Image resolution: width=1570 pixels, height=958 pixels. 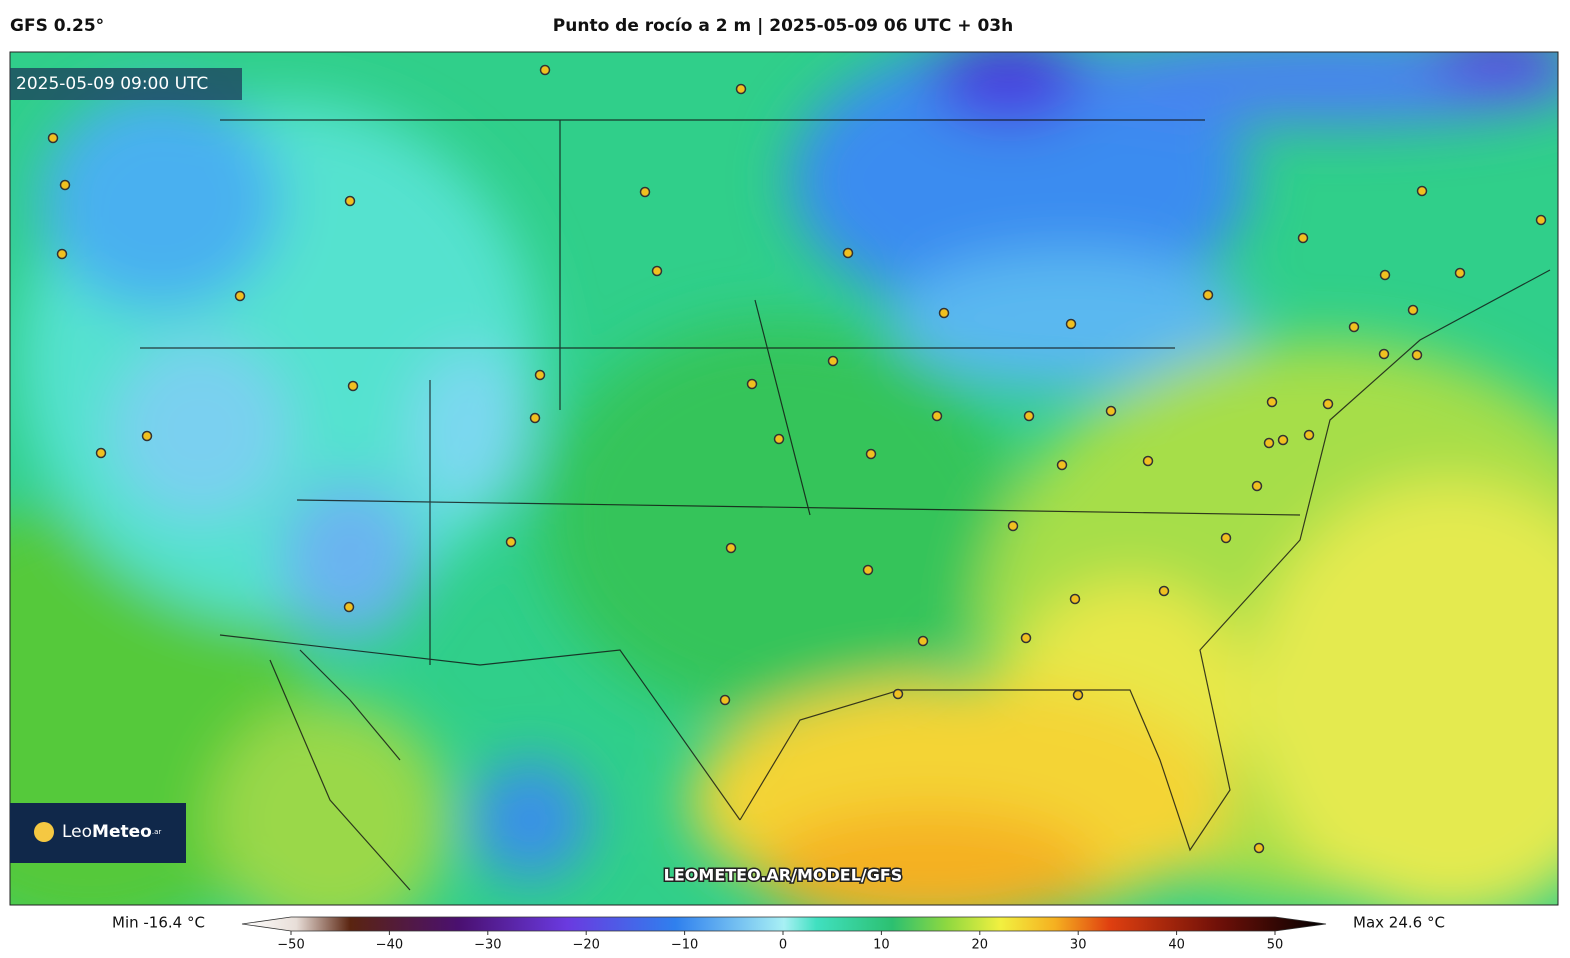 I want to click on logo-light: Leo, so click(x=77, y=832).